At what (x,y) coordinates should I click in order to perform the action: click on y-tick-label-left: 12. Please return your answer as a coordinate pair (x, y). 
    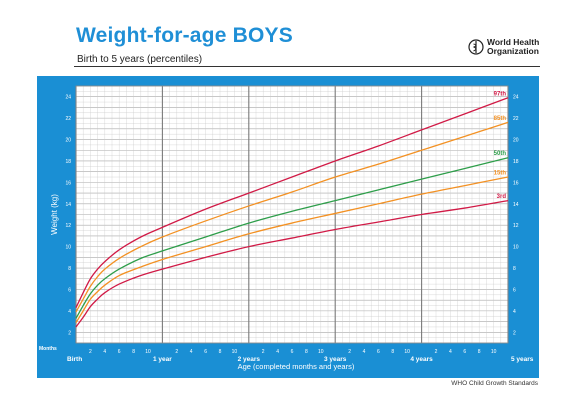
    Looking at the image, I should click on (68, 226).